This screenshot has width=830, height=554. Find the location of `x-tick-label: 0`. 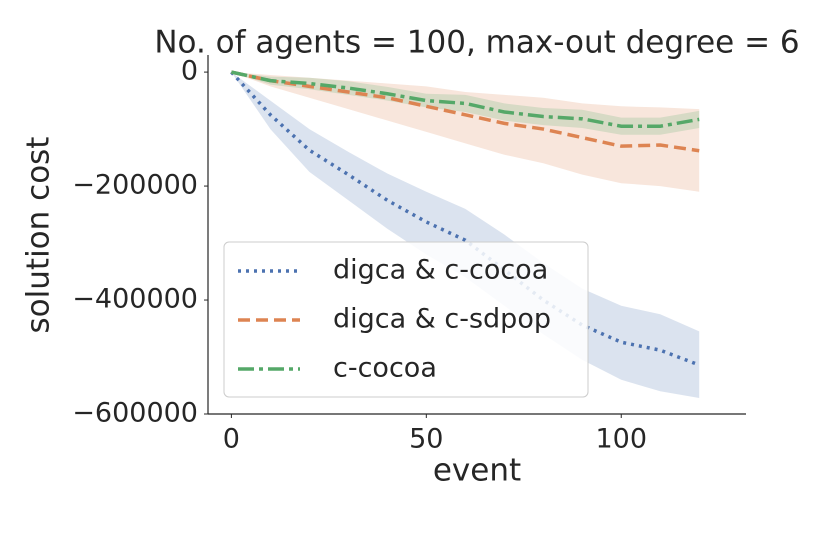

x-tick-label: 0 is located at coordinates (231, 439).